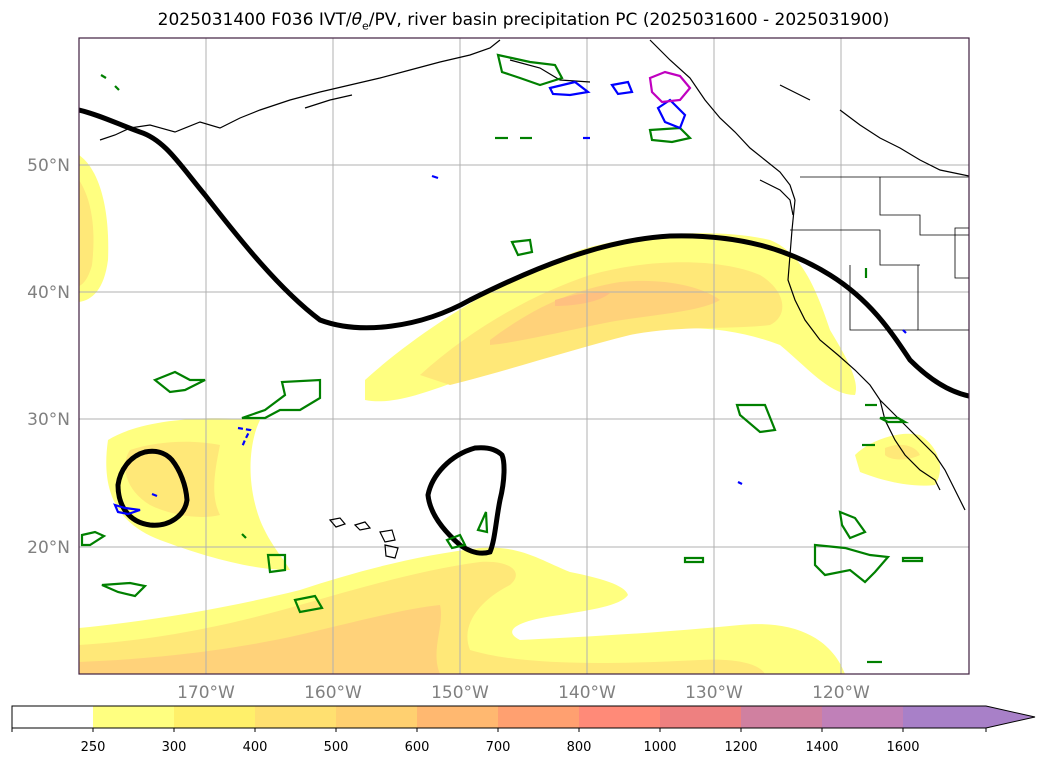  I want to click on colorbar-label: 1600, so click(902, 747).